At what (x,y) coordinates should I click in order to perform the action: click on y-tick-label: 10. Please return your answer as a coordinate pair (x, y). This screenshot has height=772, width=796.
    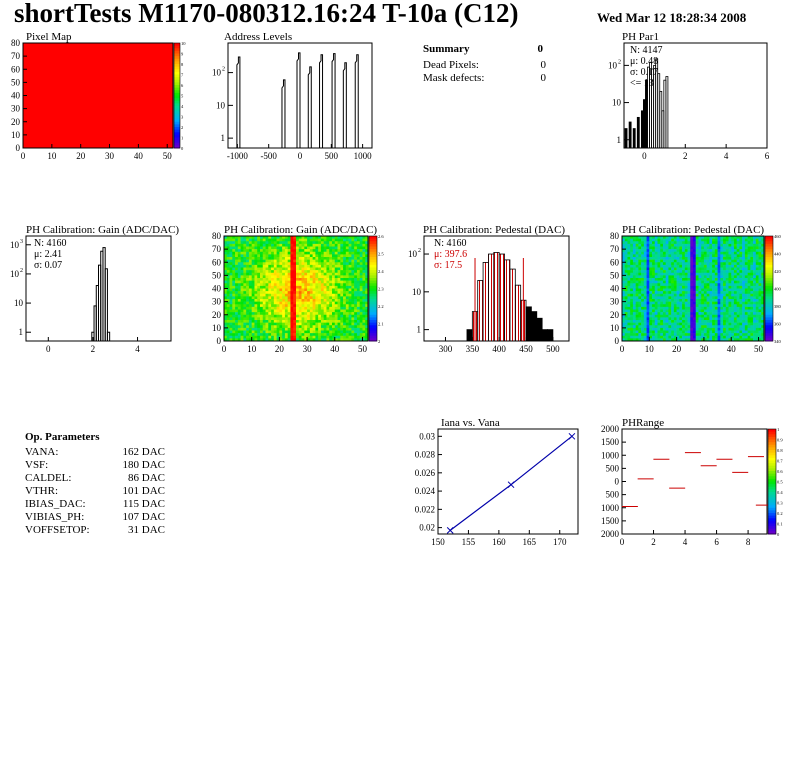
    Looking at the image, I should click on (221, 105).